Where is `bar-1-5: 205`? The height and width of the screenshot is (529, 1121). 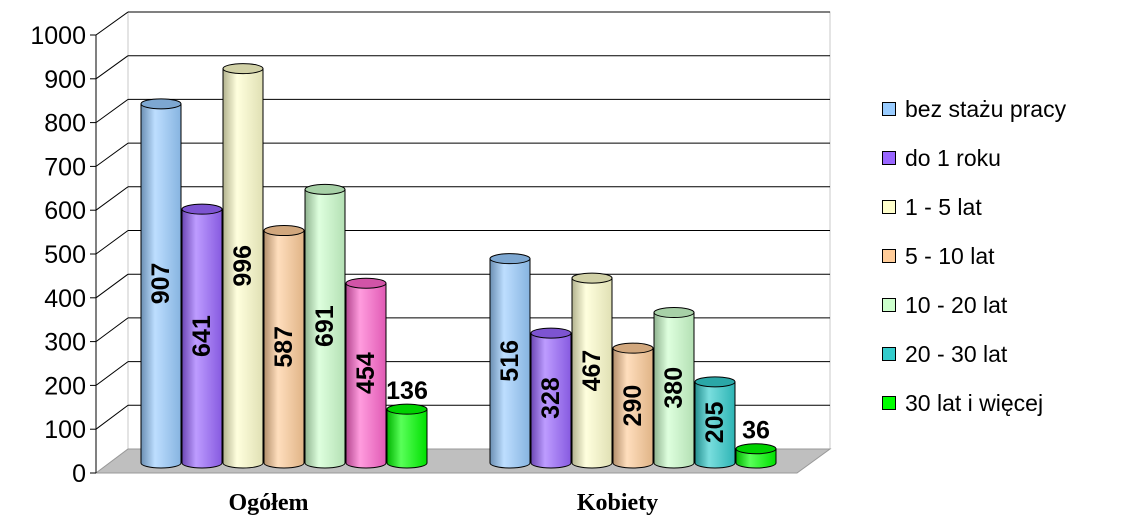
bar-1-5: 205 is located at coordinates (715, 422).